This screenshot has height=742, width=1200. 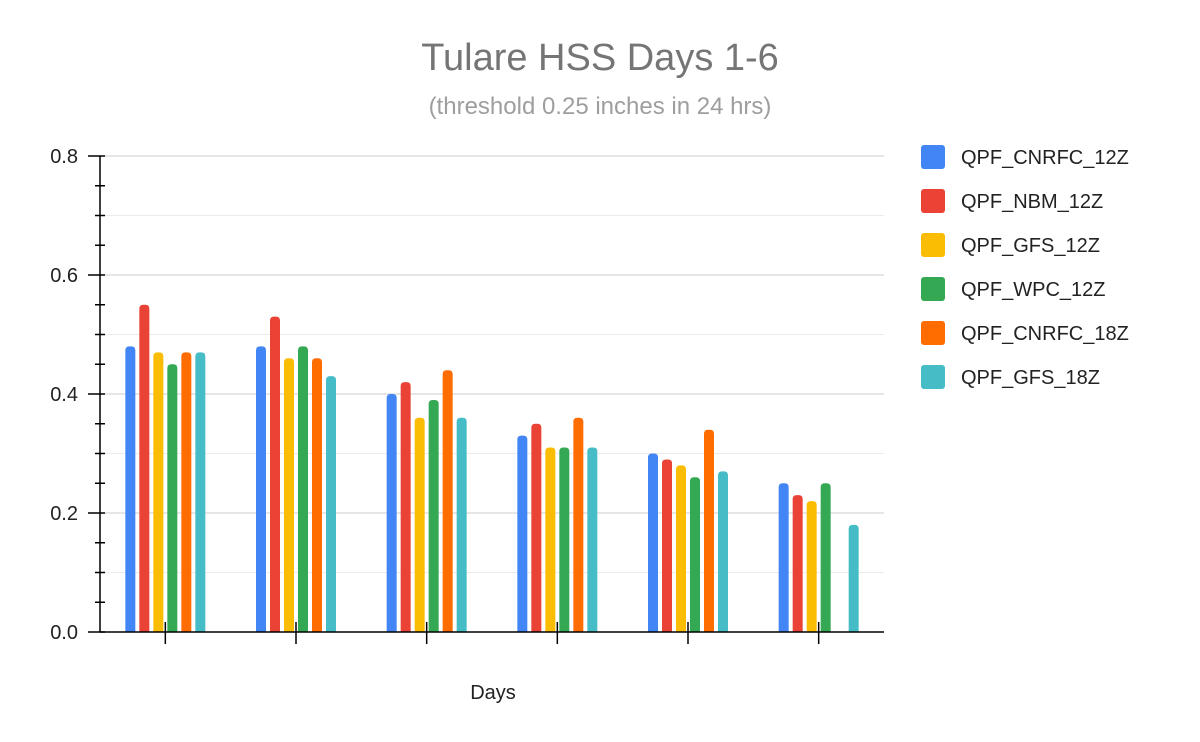 What do you see at coordinates (1045, 158) in the screenshot?
I see `legend-label: QPF_CNRFC_12Z` at bounding box center [1045, 158].